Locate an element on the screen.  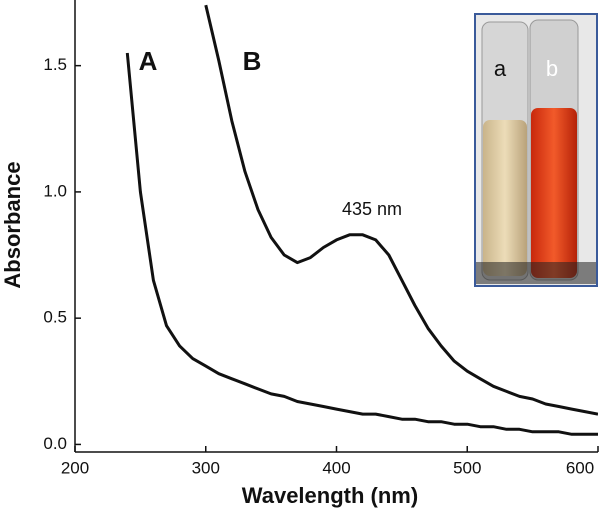
inset-base is located at coordinates (536, 273).